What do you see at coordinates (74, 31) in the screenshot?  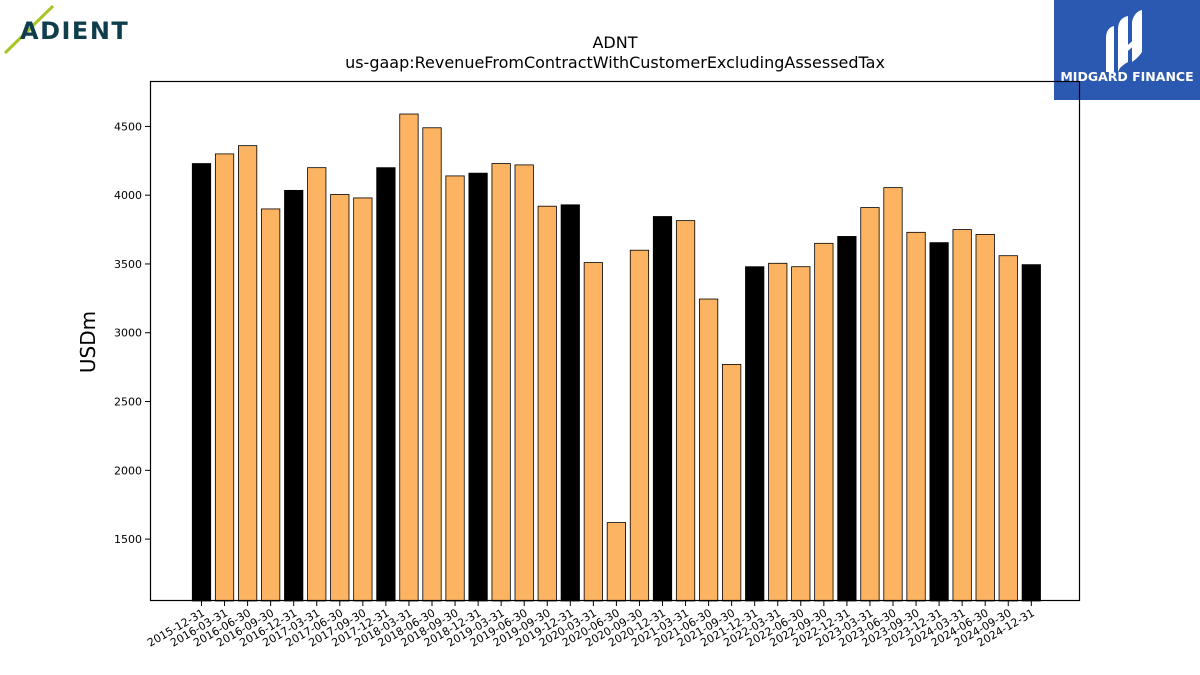 I see `adient-logo-text: ADIENT` at bounding box center [74, 31].